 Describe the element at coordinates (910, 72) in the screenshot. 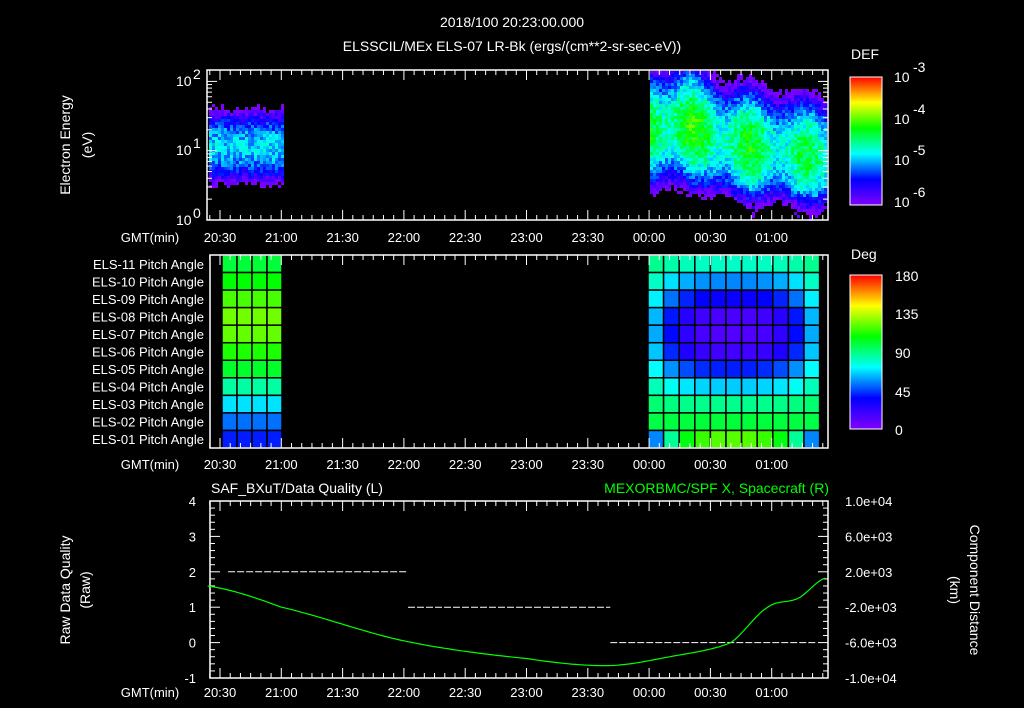

I see `colorbar-tick-label: 10-3` at that location.